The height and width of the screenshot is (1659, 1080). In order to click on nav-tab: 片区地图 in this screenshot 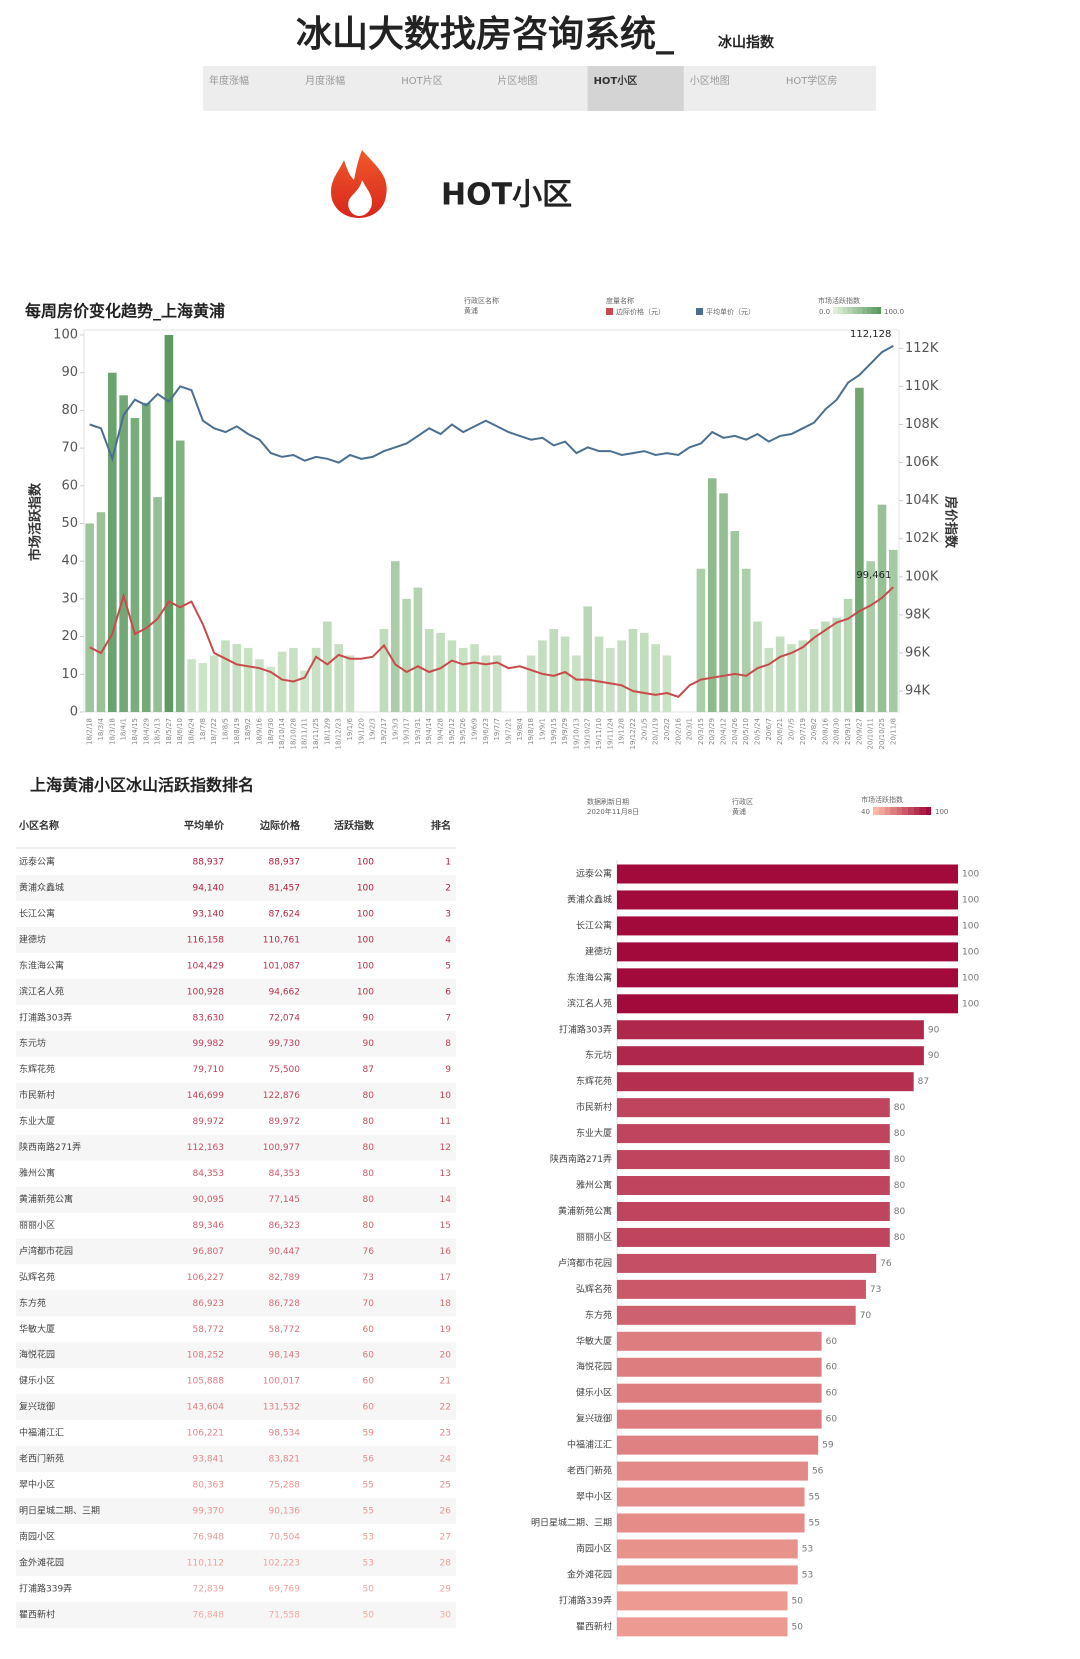, I will do `click(517, 80)`.